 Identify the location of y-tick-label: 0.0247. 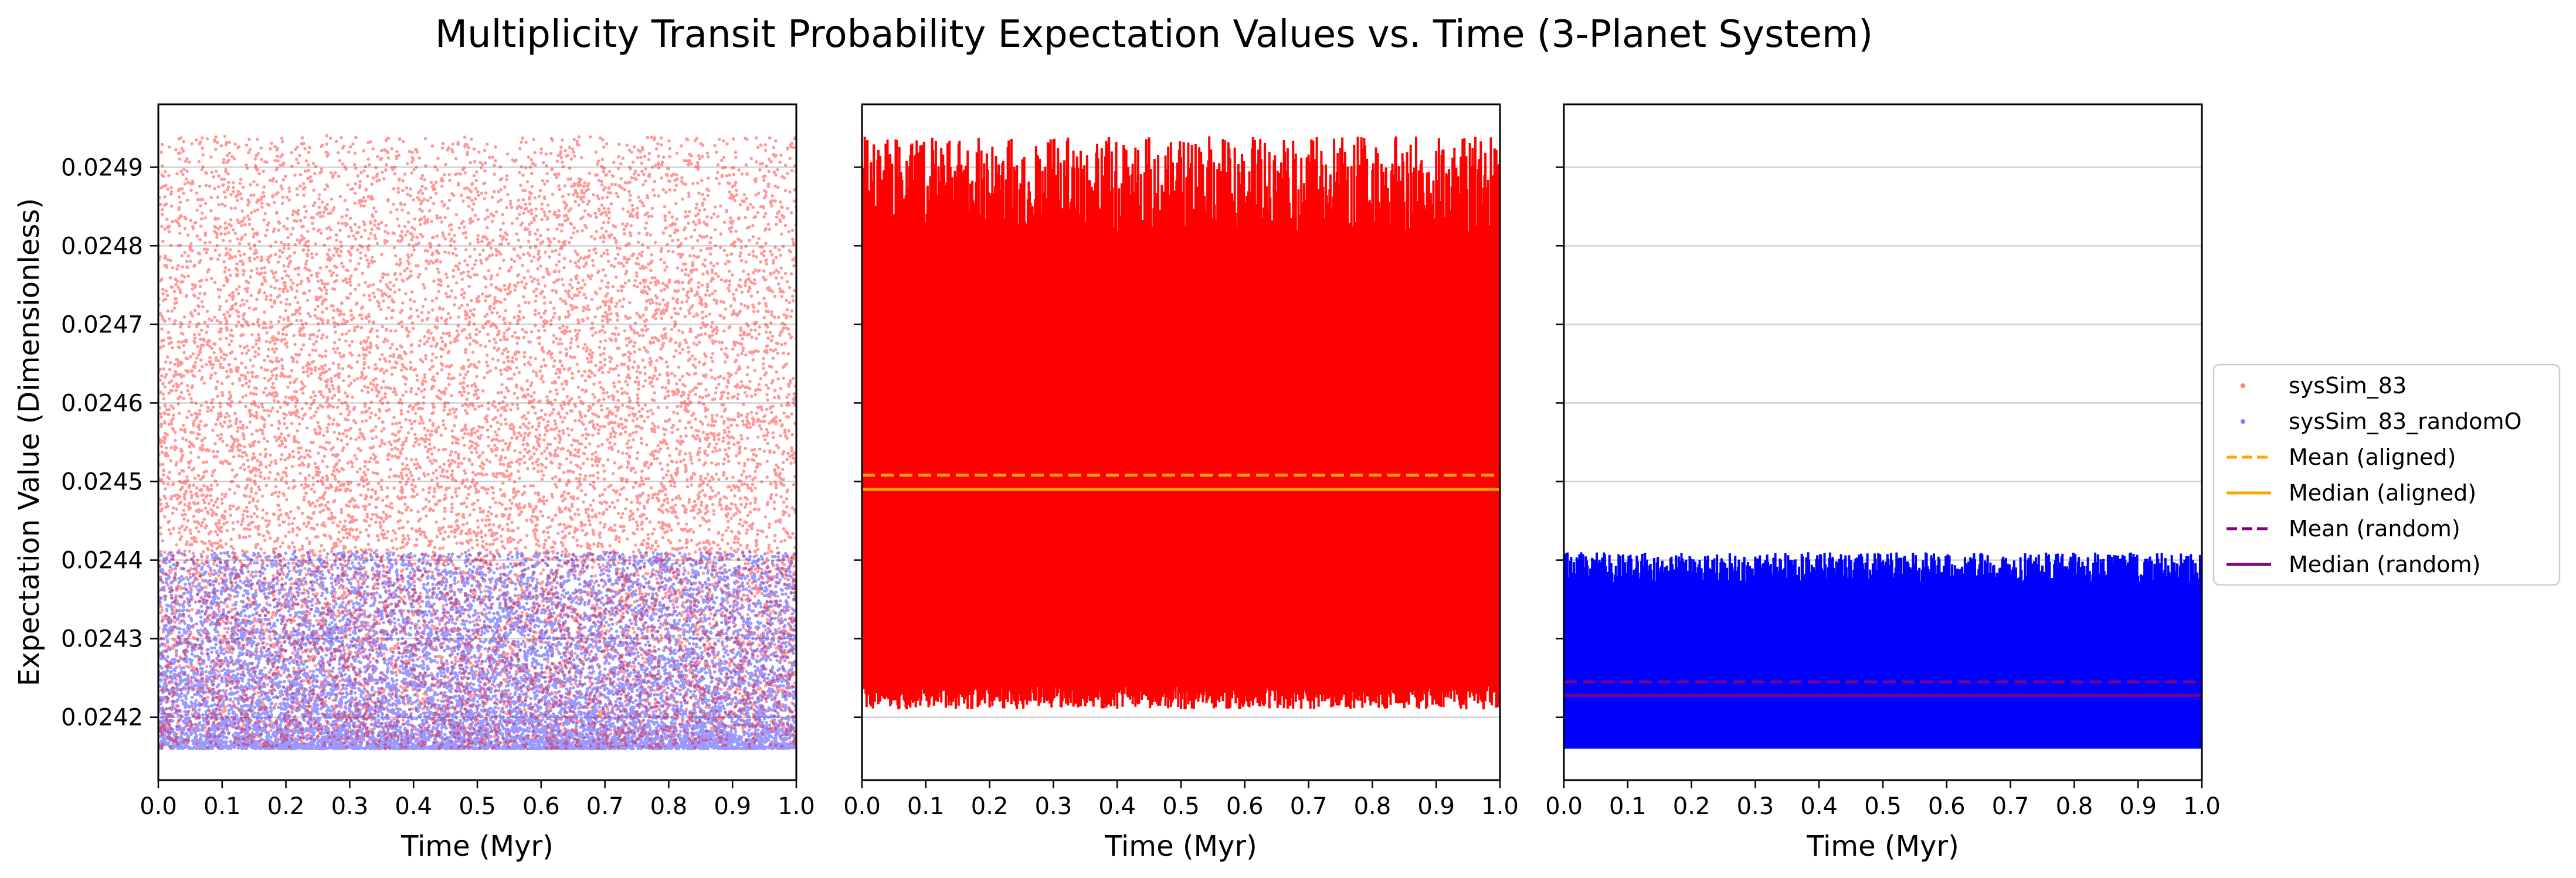
(102, 324).